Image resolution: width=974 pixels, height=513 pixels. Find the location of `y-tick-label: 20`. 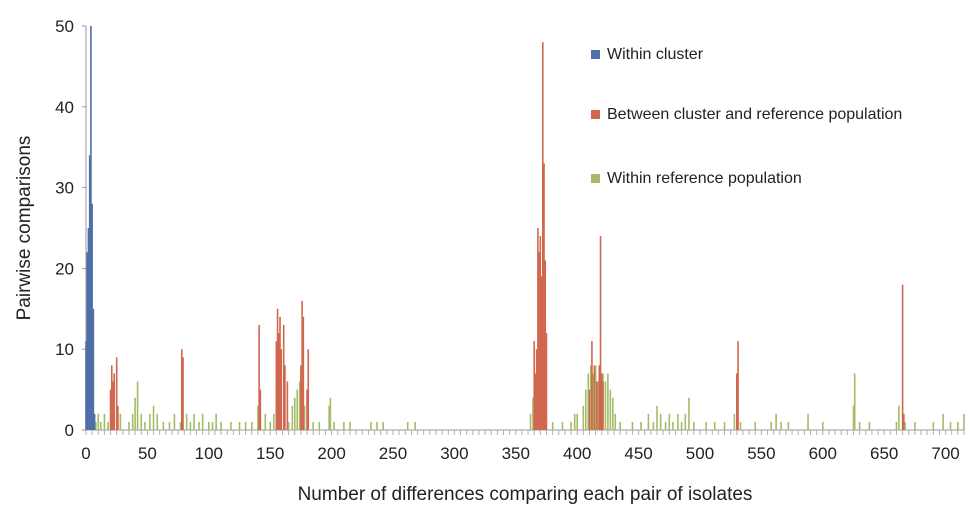

y-tick-label: 20 is located at coordinates (64, 268).